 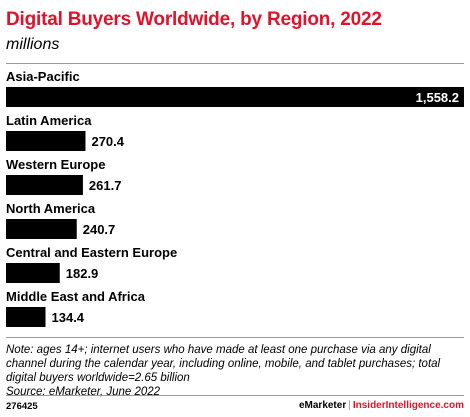 What do you see at coordinates (322, 405) in the screenshot?
I see `brand-emarketer: eMarketer` at bounding box center [322, 405].